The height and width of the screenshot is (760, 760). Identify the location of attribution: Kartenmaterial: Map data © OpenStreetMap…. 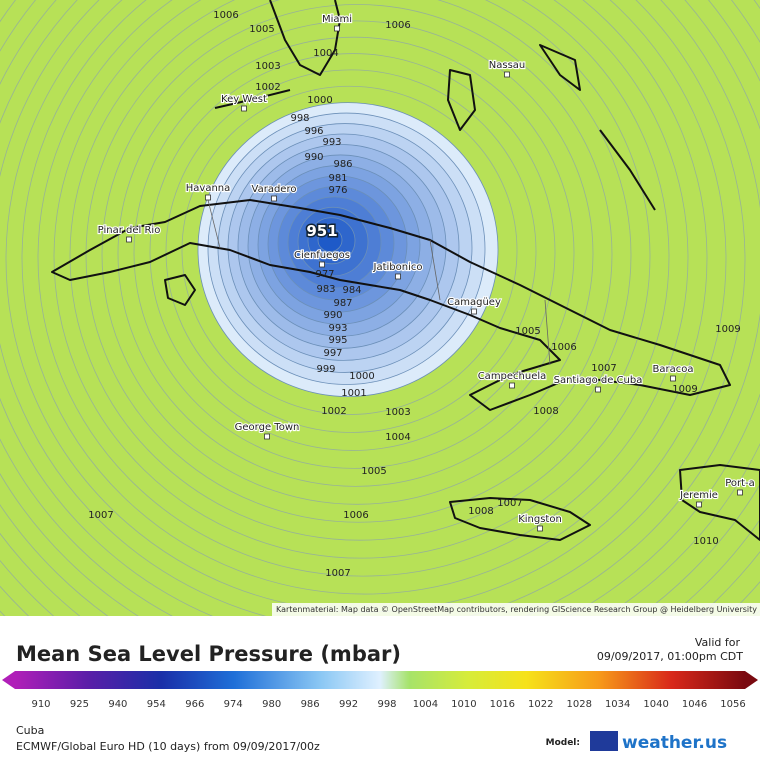
(516, 609).